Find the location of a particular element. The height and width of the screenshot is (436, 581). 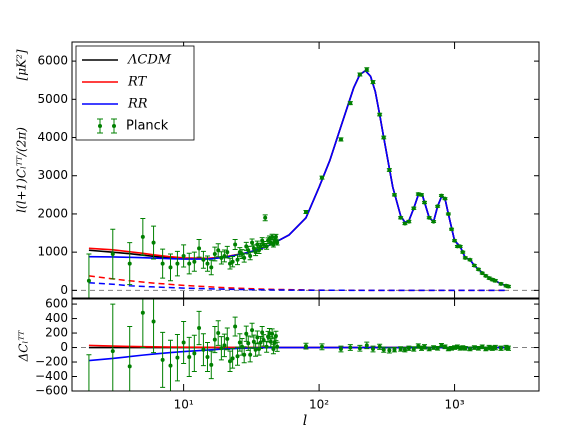

dashed-curve is located at coordinates (298, 286).